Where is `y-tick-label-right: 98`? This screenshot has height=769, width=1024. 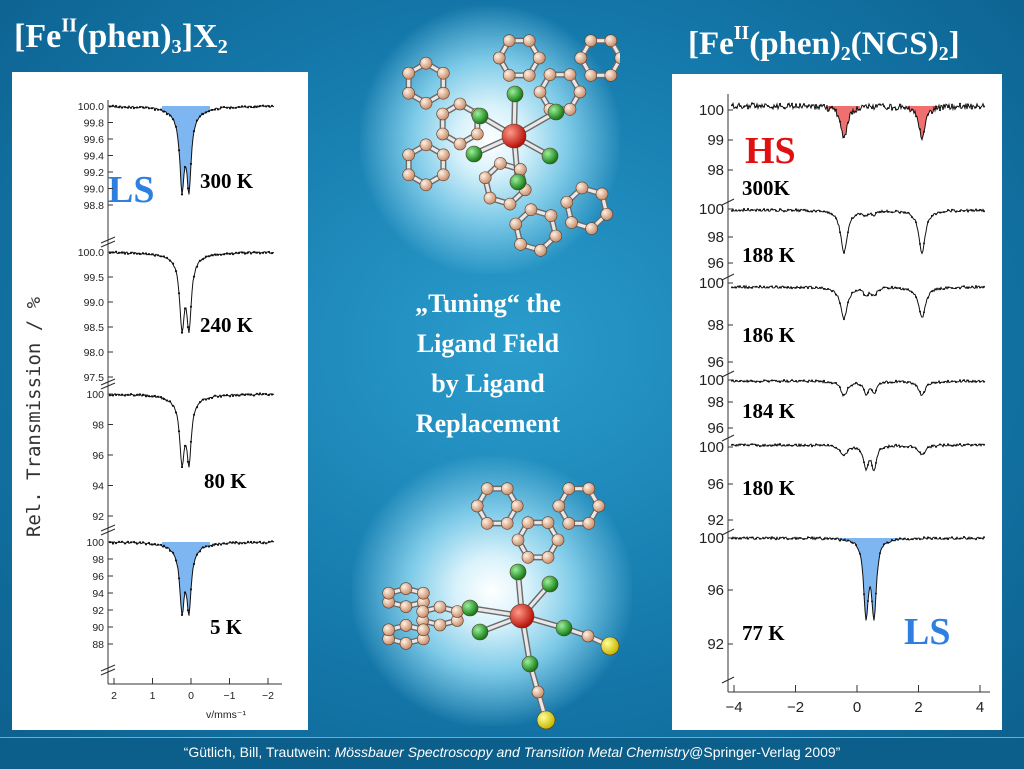
y-tick-label-right: 98 is located at coordinates (715, 402).